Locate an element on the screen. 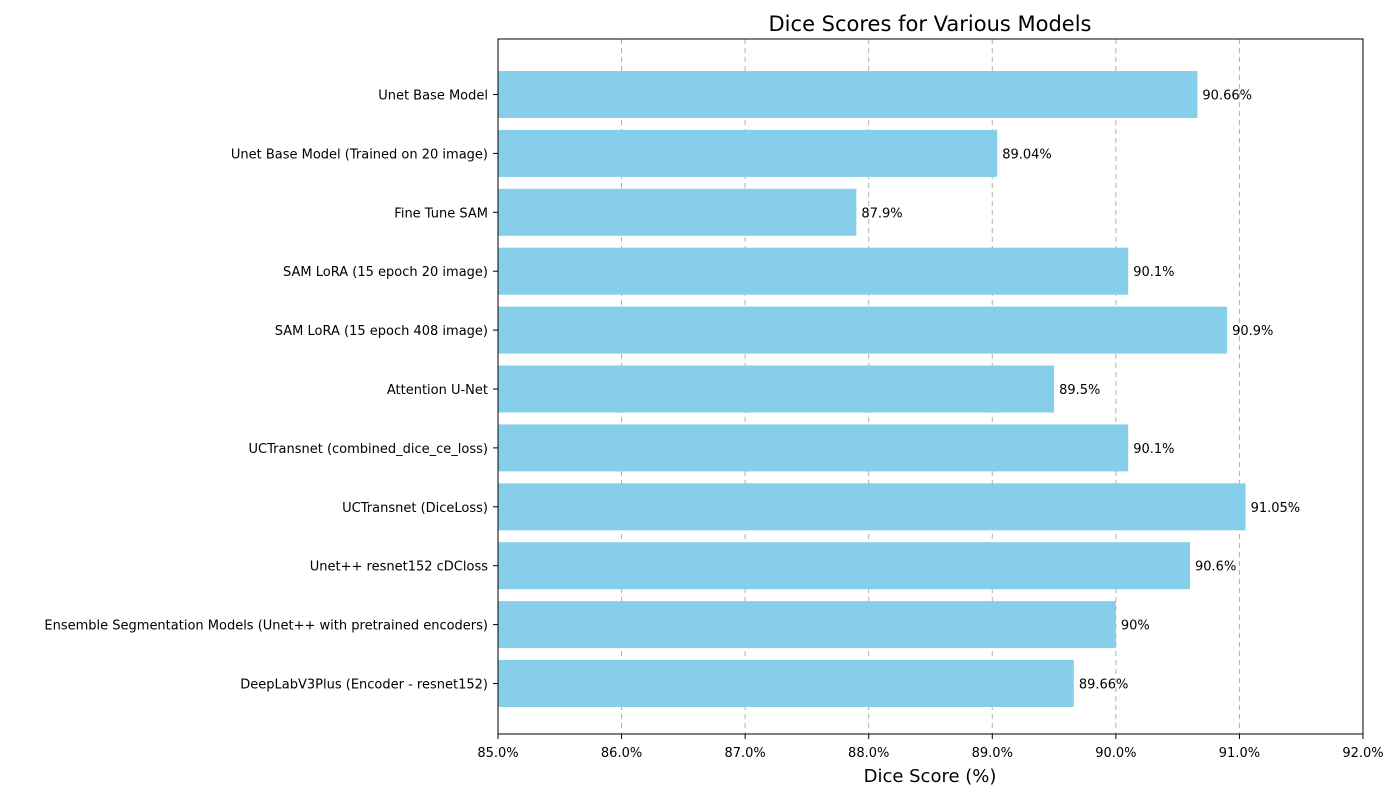 This screenshot has height=800, width=1400. x-tick-label: 86.0% is located at coordinates (621, 753).